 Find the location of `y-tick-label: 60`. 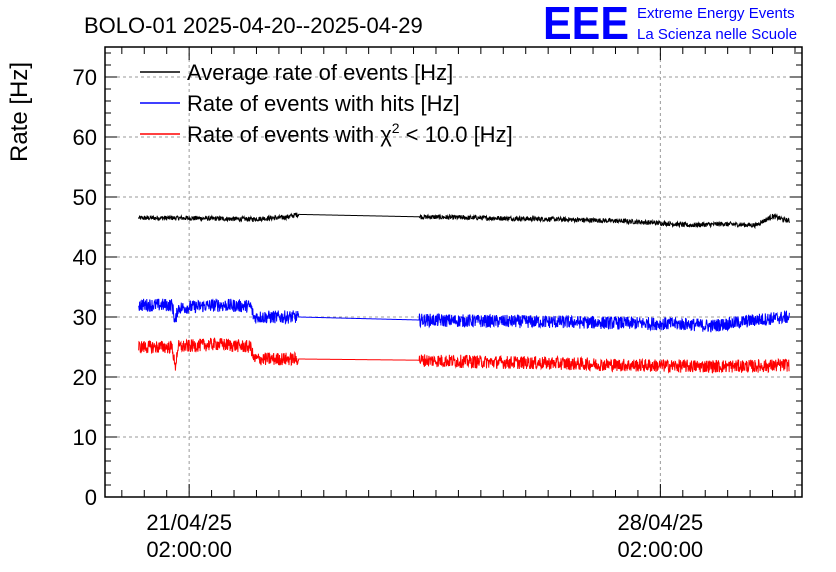

y-tick-label: 60 is located at coordinates (85, 137).